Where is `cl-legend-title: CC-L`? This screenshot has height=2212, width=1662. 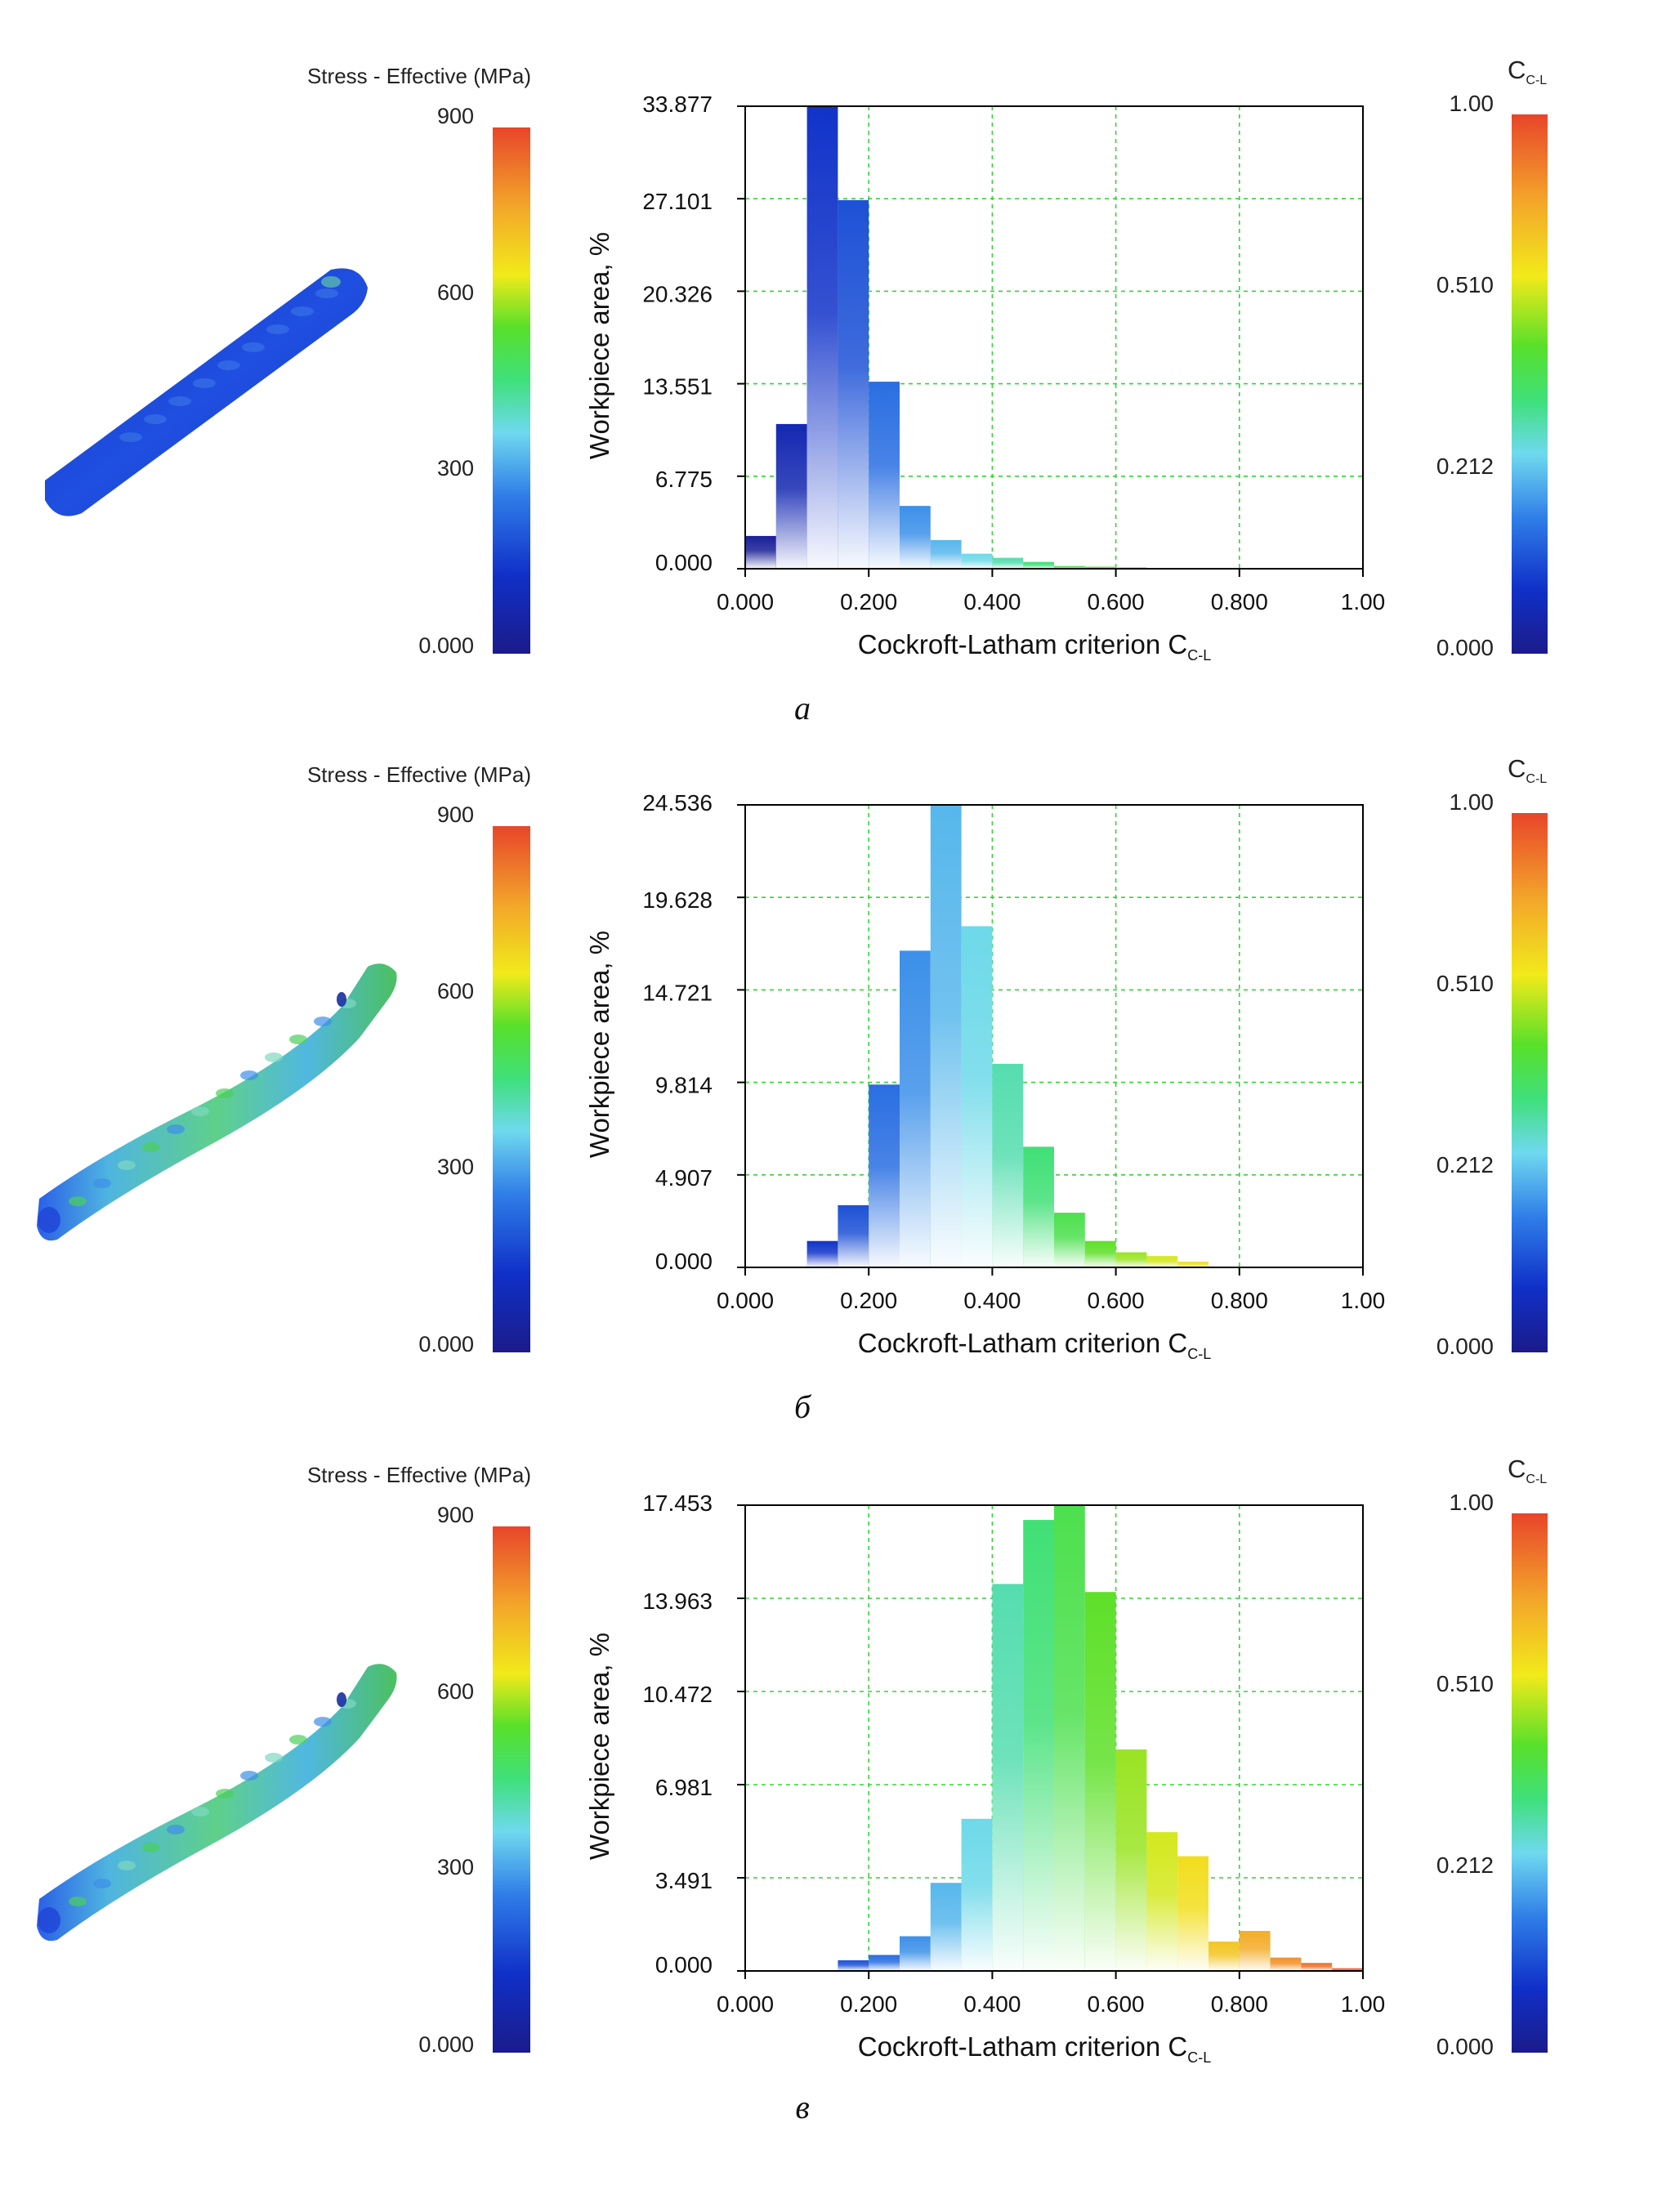 cl-legend-title: CC-L is located at coordinates (1527, 1470).